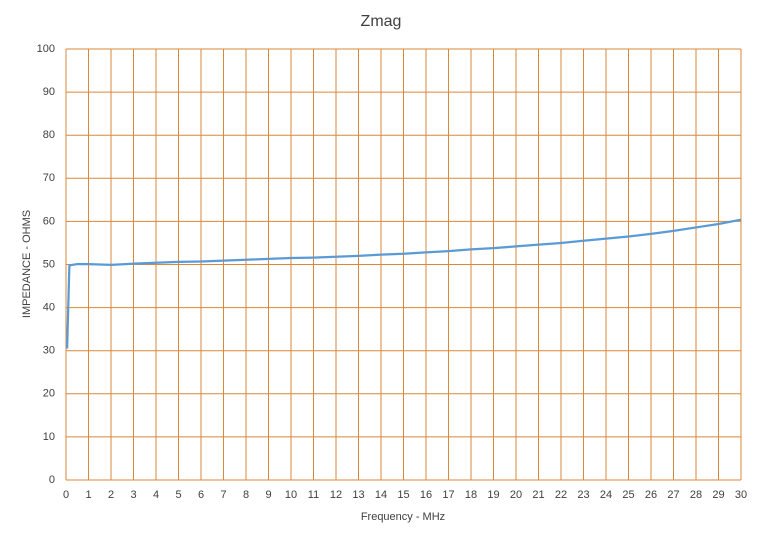  What do you see at coordinates (673, 495) in the screenshot?
I see `x-tick-label: 27` at bounding box center [673, 495].